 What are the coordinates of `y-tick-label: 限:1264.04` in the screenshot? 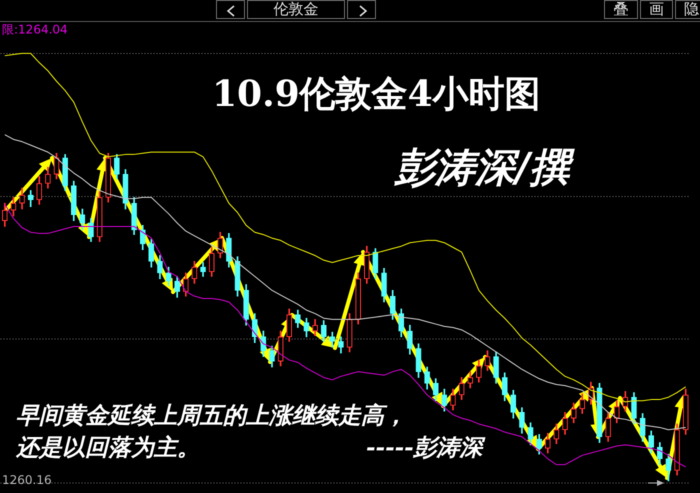 It's located at (35, 29).